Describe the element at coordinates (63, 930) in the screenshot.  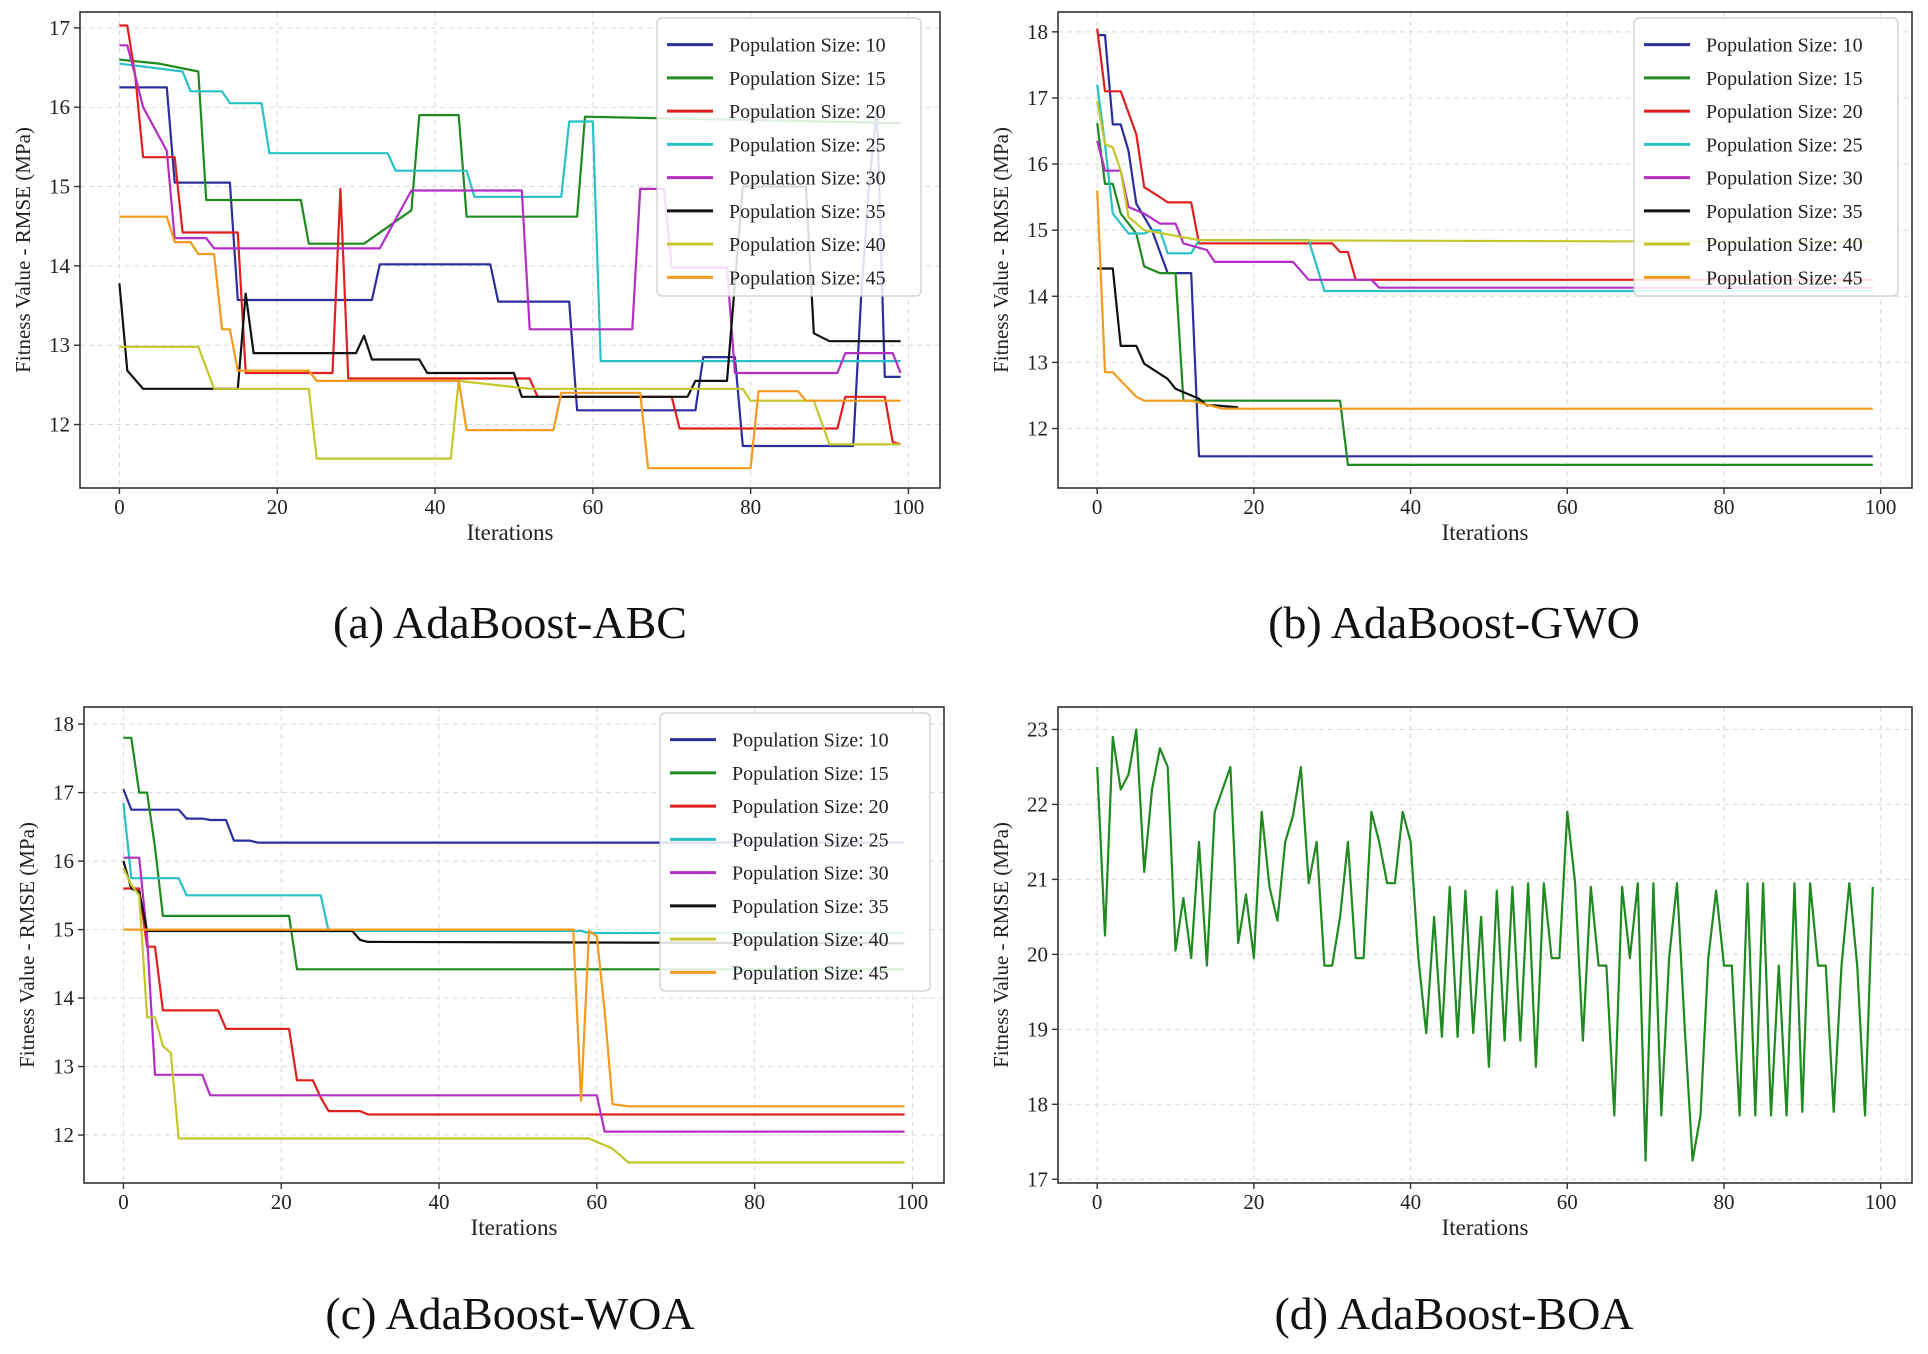
I see `y-tick-label: 15` at that location.